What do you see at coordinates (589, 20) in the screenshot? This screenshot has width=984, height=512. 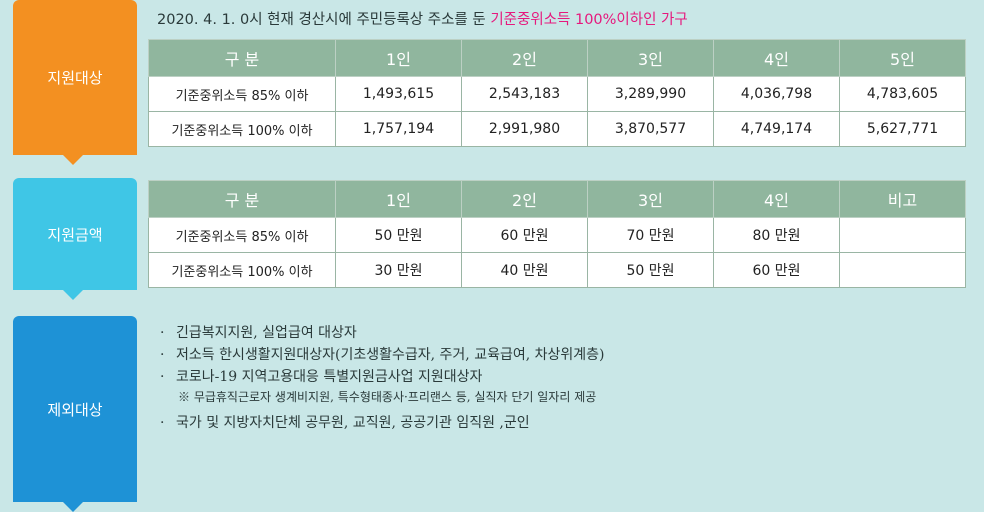 I see `headline-highlight: 기준중위소득 100%이하인 가구` at bounding box center [589, 20].